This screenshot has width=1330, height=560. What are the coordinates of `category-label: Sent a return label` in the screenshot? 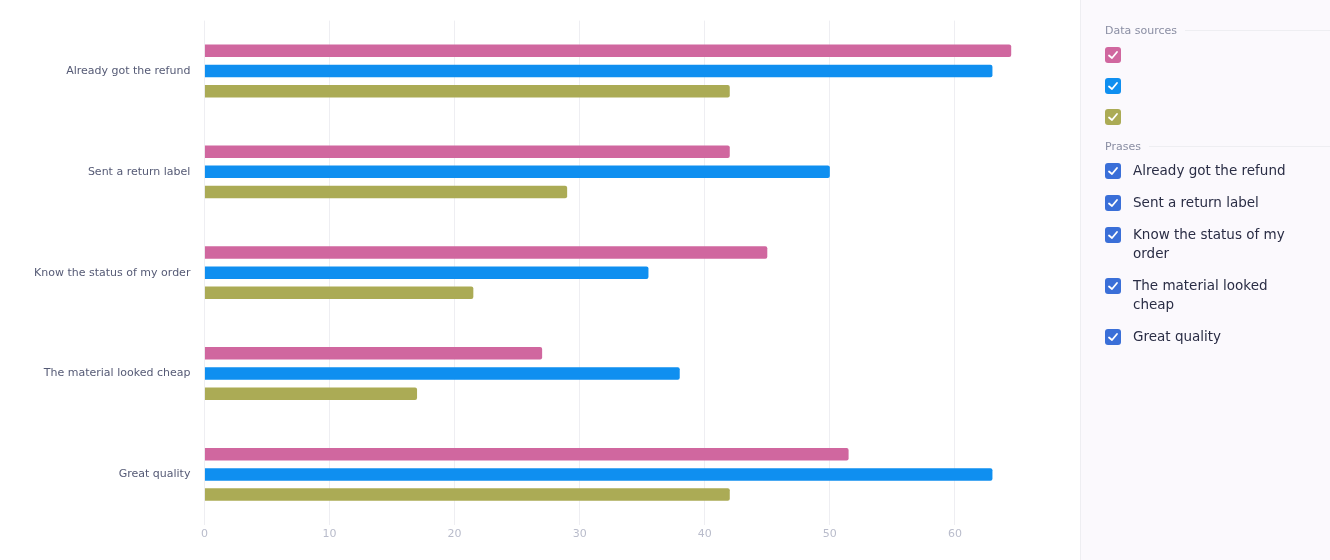 It's located at (1196, 202).